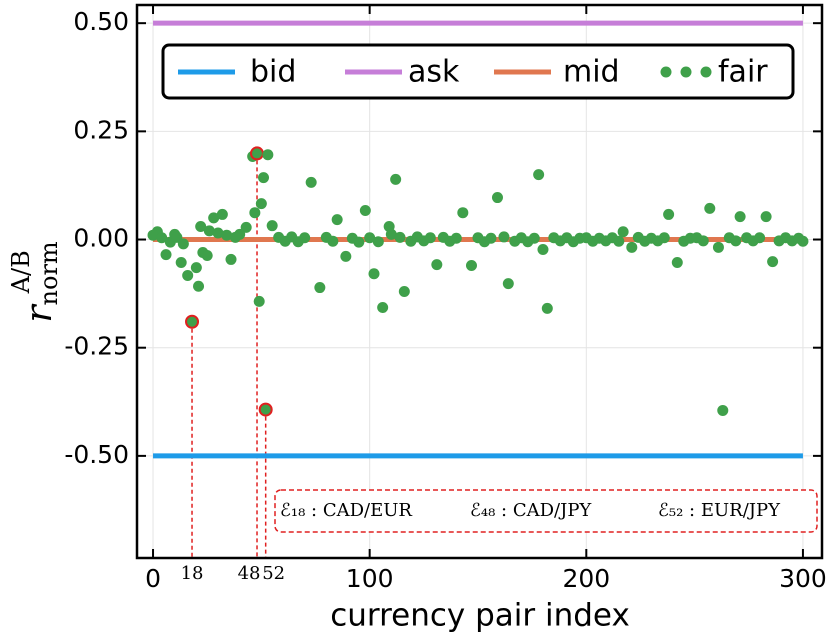  Describe the element at coordinates (346, 510) in the screenshot. I see `annotation: ℰ₁₈ : CAD/EUR` at that location.